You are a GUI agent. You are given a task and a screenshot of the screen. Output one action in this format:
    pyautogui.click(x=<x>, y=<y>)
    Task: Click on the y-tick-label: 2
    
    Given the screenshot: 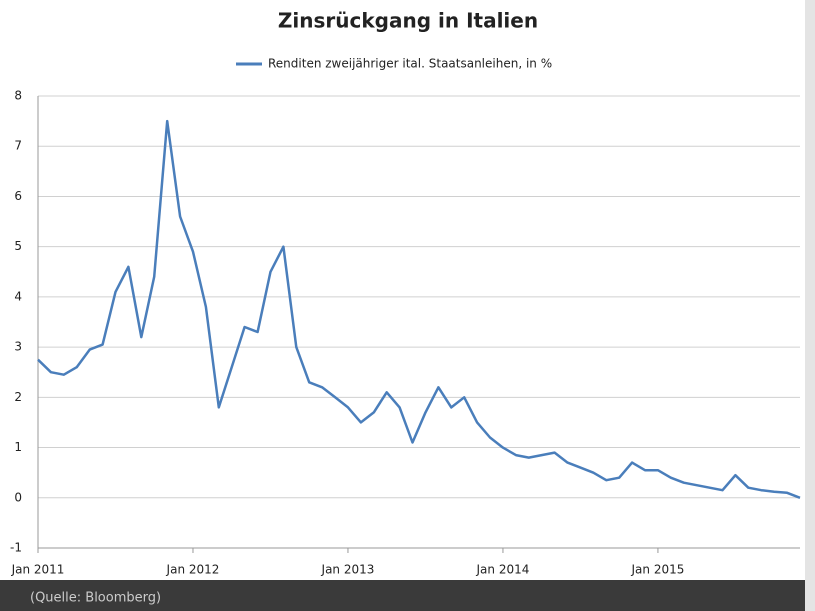 What is the action you would take?
    pyautogui.click(x=18, y=397)
    